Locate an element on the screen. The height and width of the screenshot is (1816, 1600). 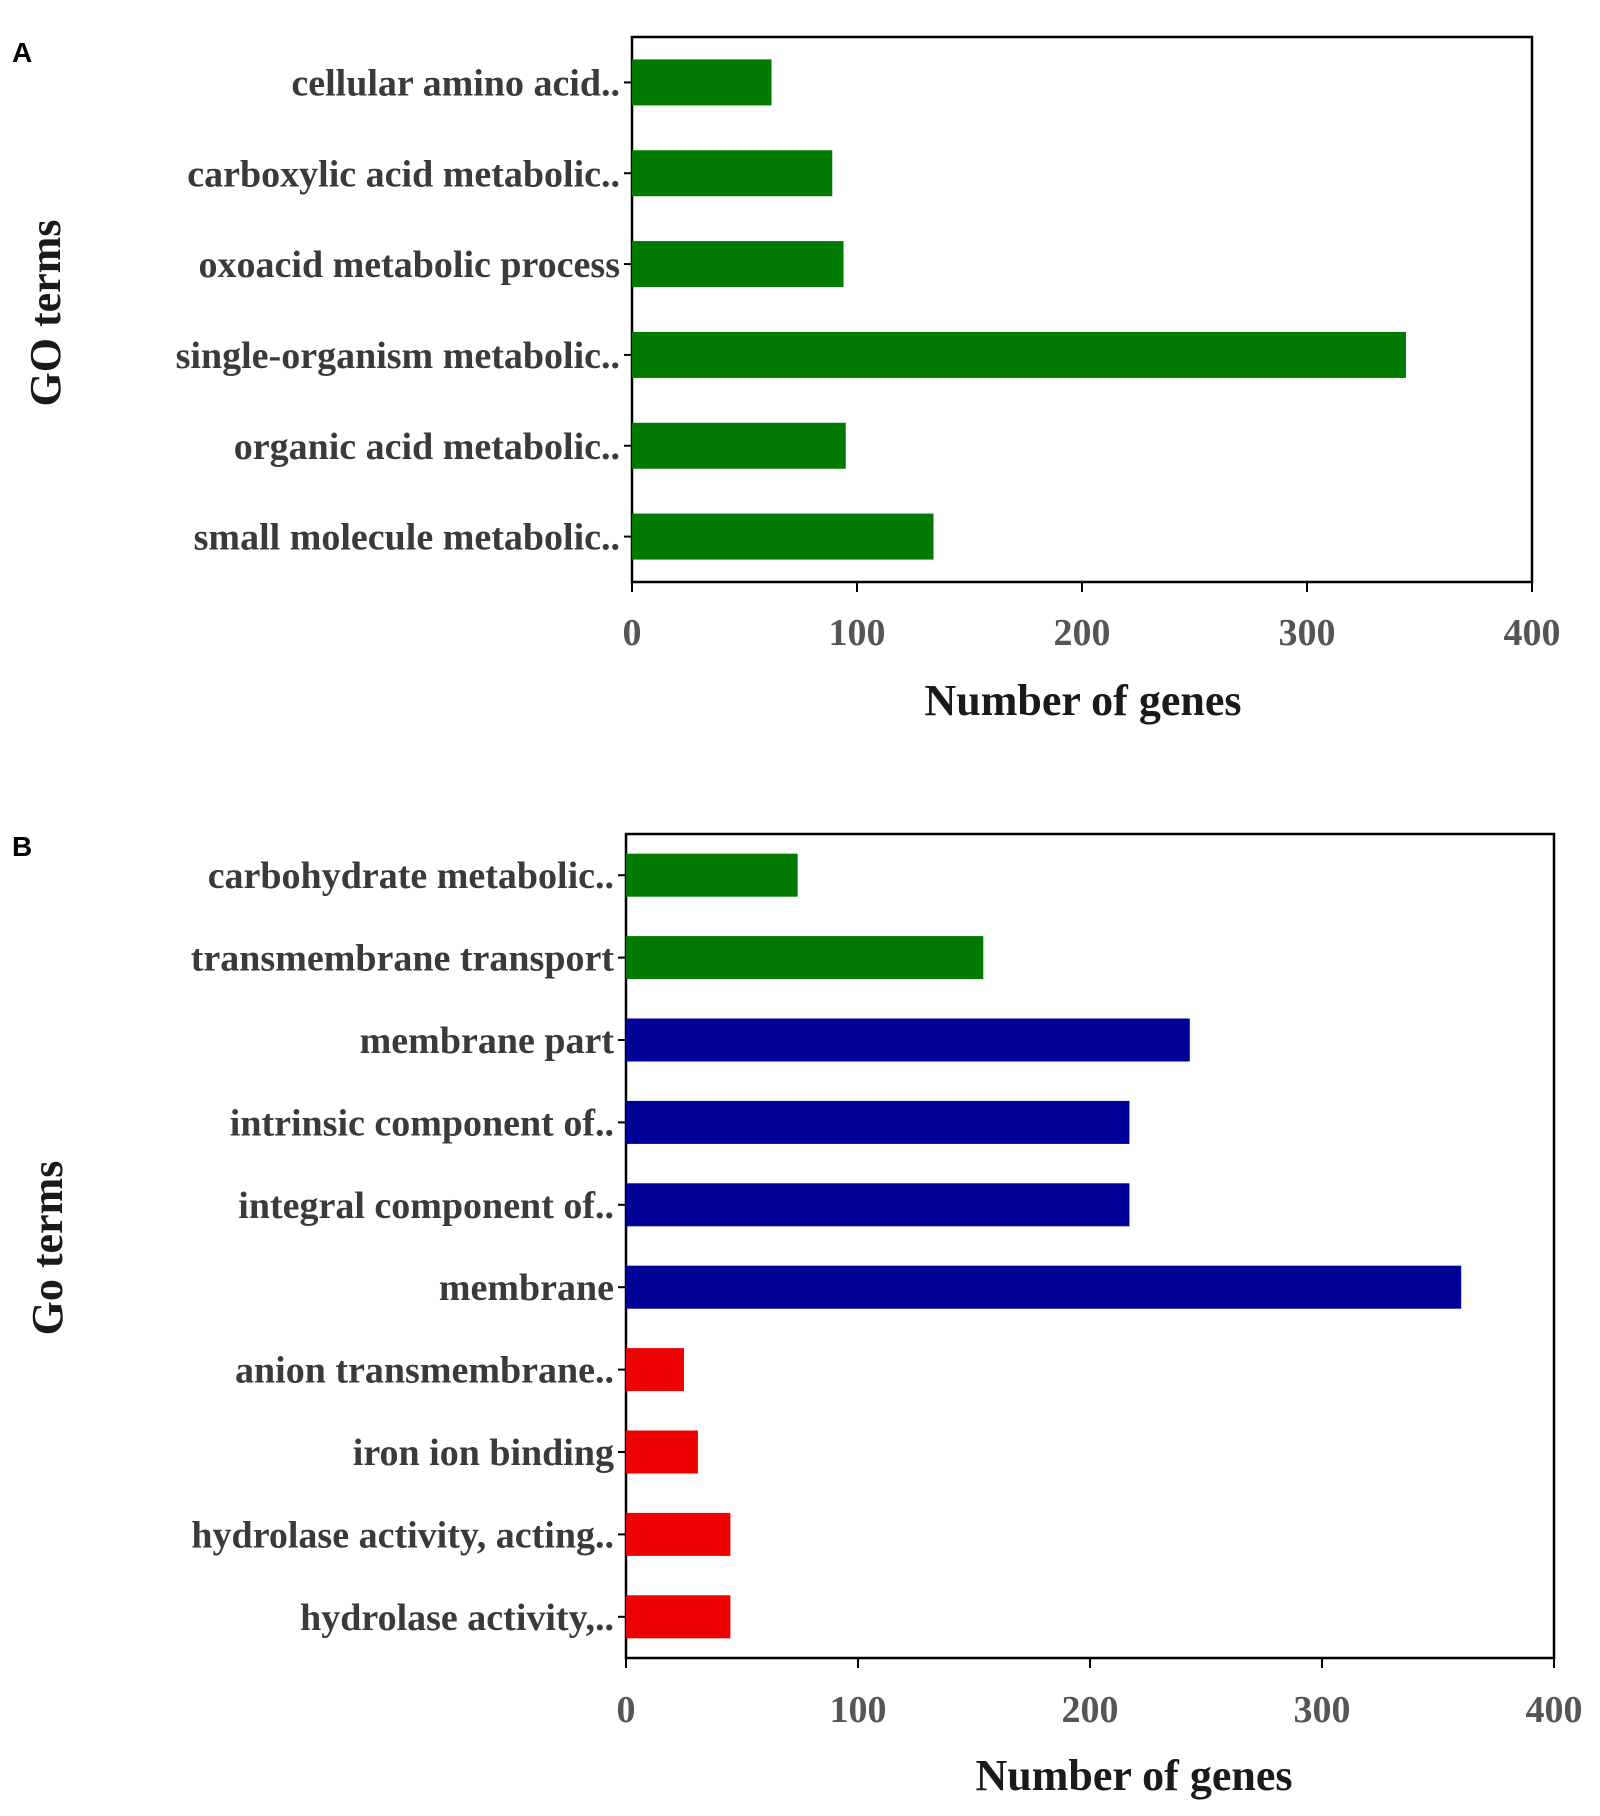
panel-a-category-label-2: oxoacid metabolic process is located at coordinates (409, 265).